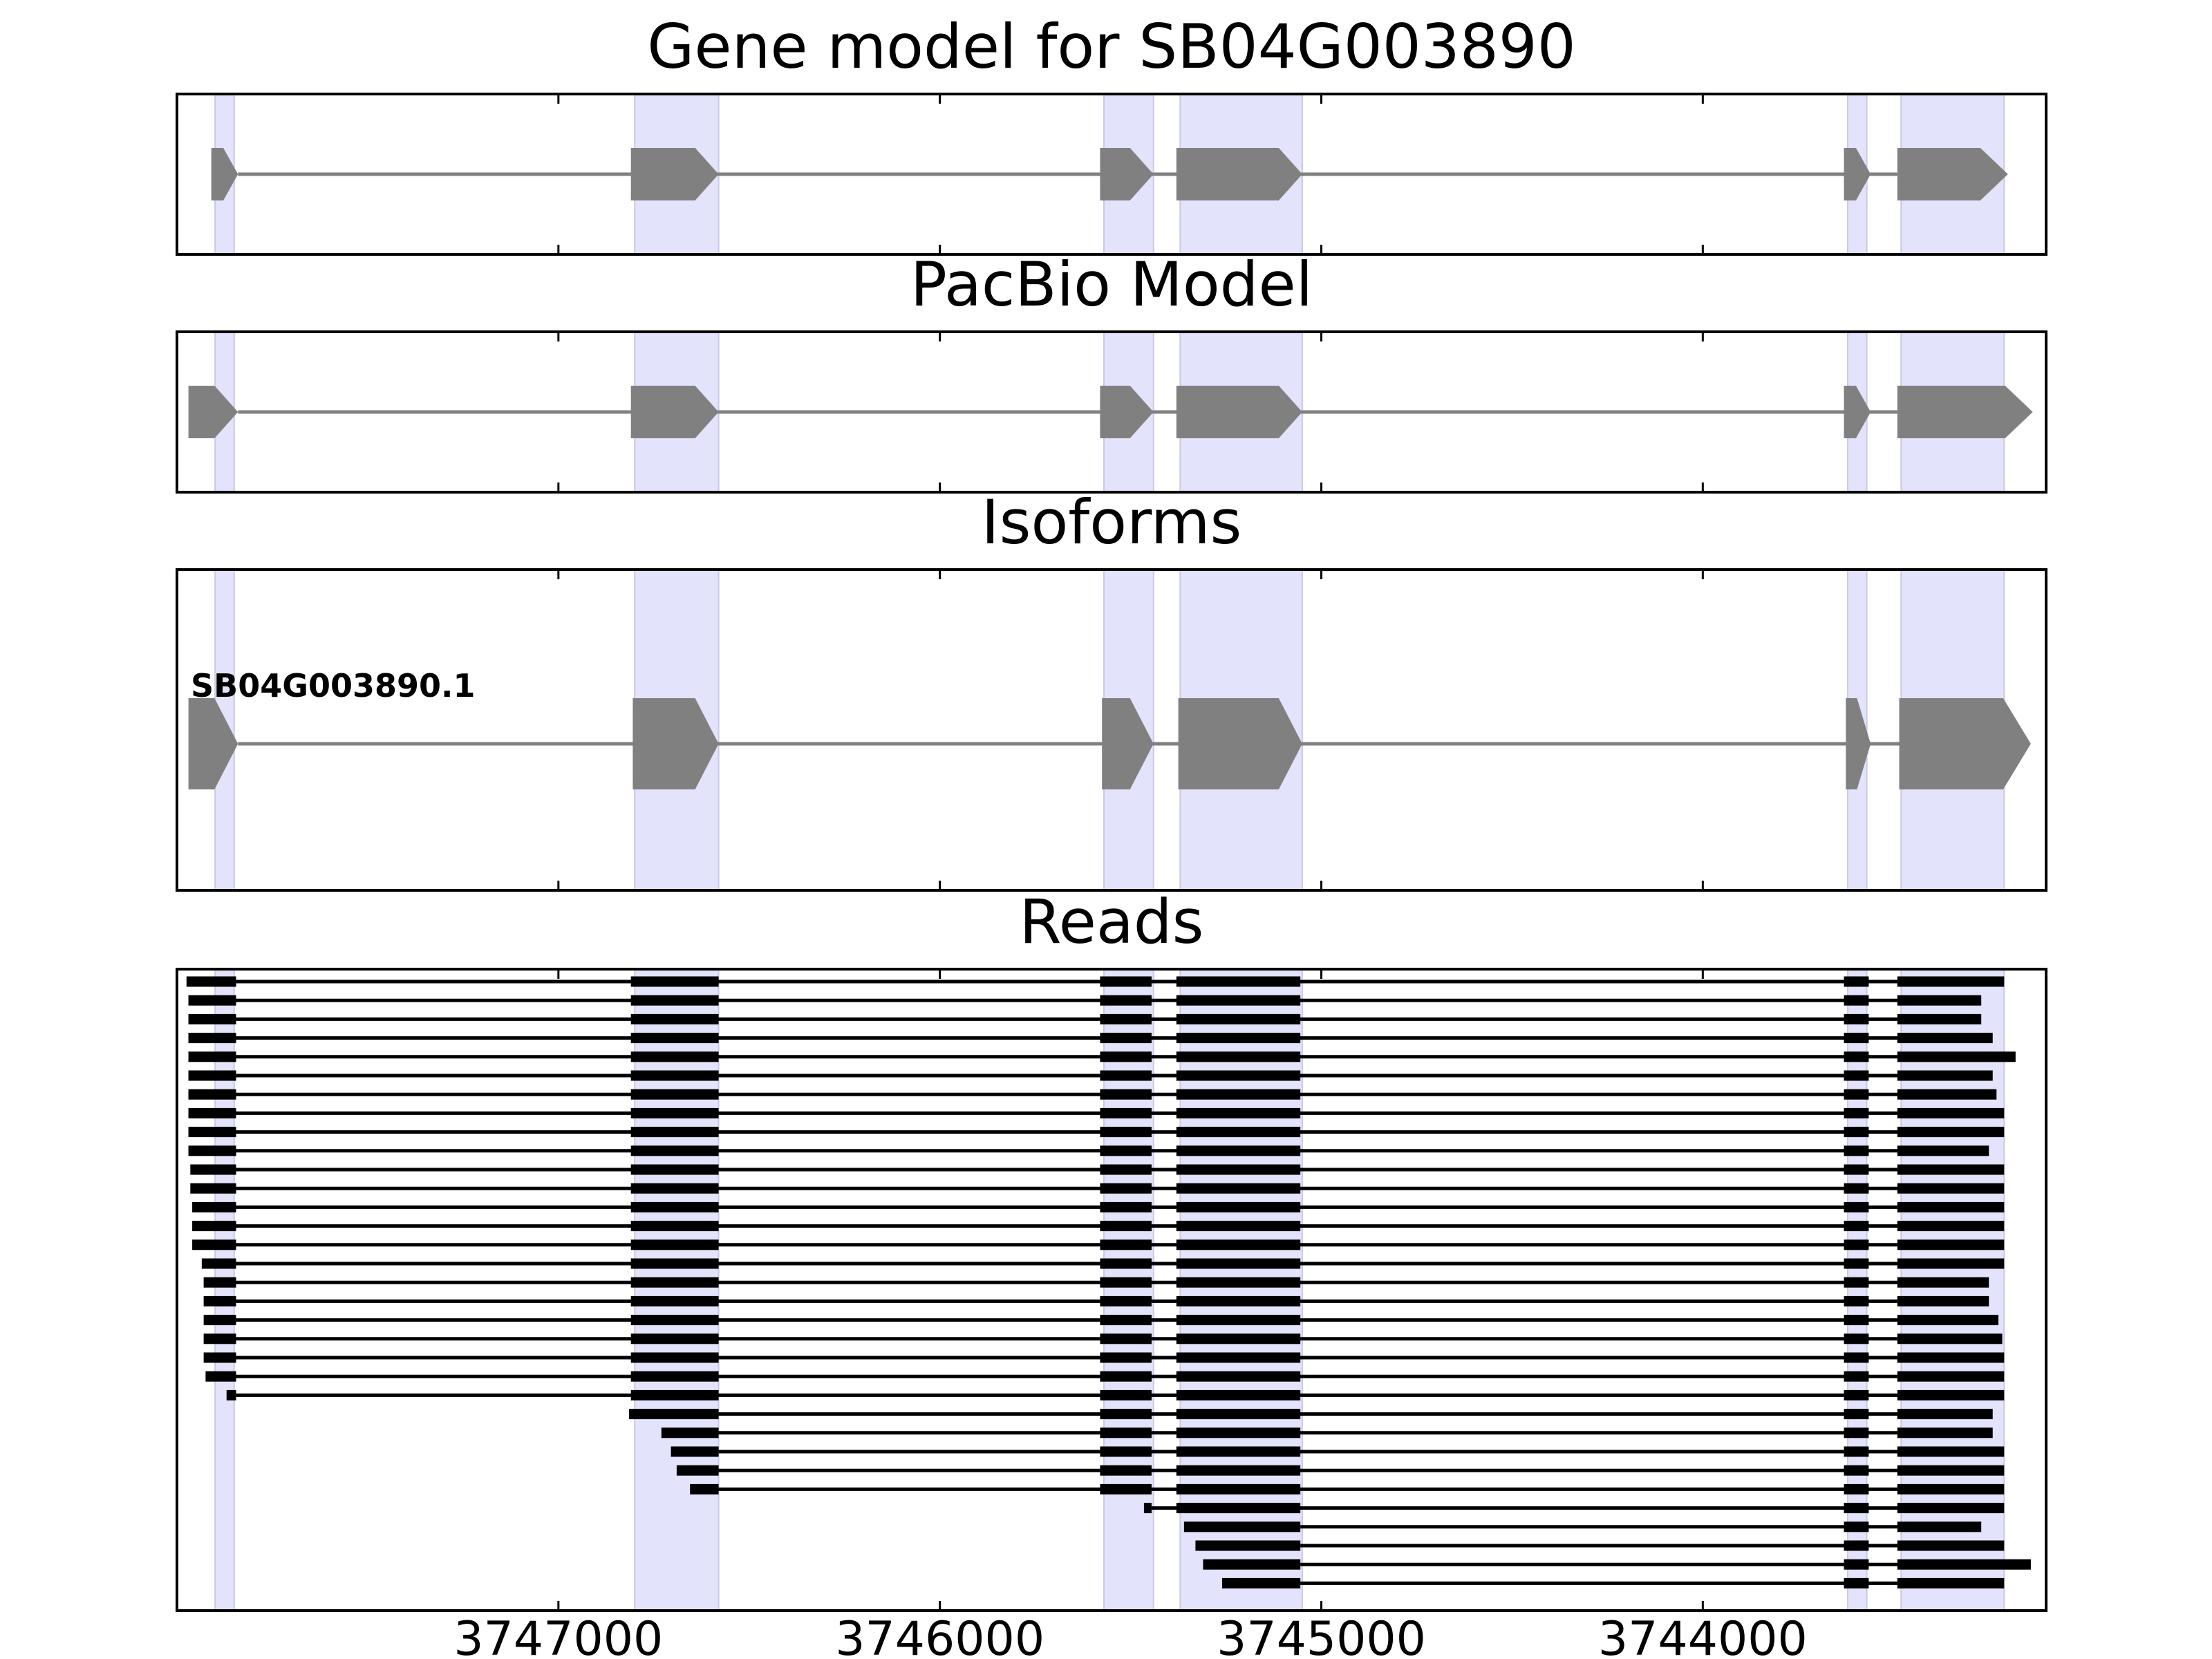 Image resolution: width=2212 pixels, height=1659 pixels. Describe the element at coordinates (1112, 522) in the screenshot. I see `isoforms-title: Isoforms` at that location.